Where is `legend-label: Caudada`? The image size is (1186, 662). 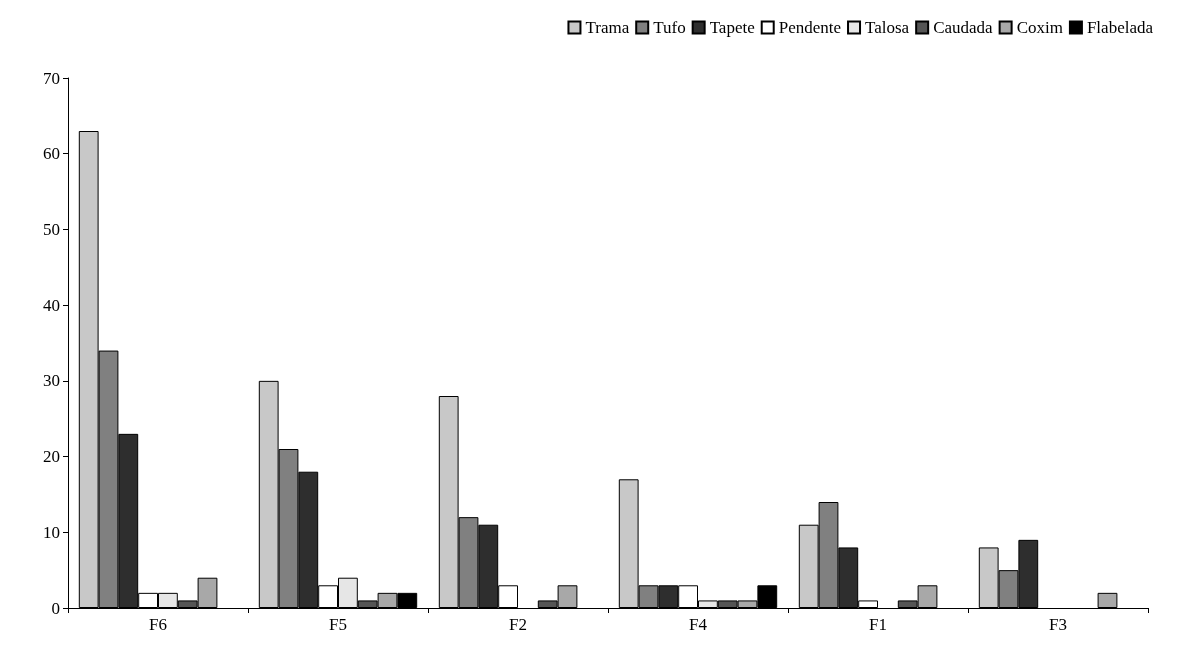 legend-label: Caudada is located at coordinates (963, 27).